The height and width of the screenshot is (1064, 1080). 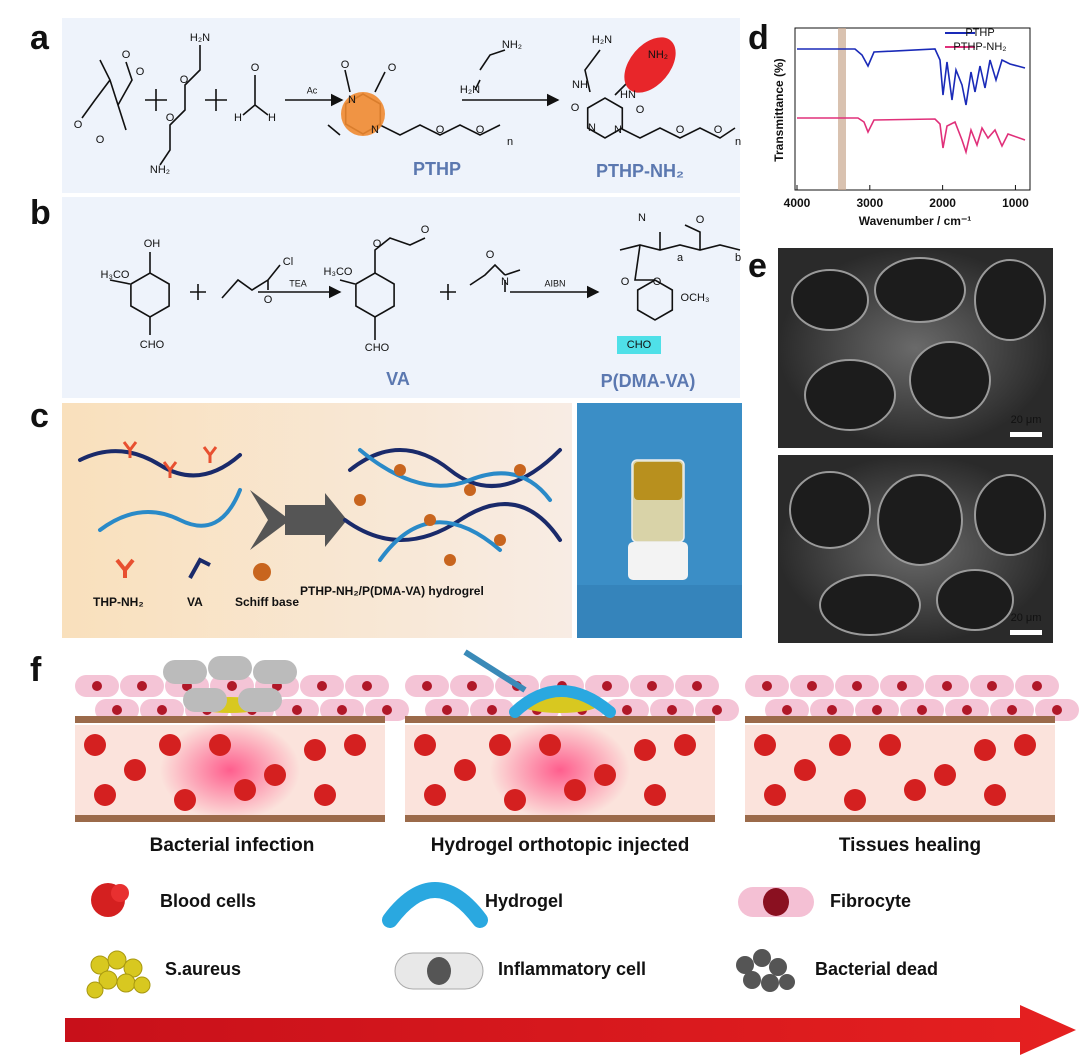 What do you see at coordinates (876, 969) in the screenshot?
I see `legend-label: Bacterial dead` at bounding box center [876, 969].